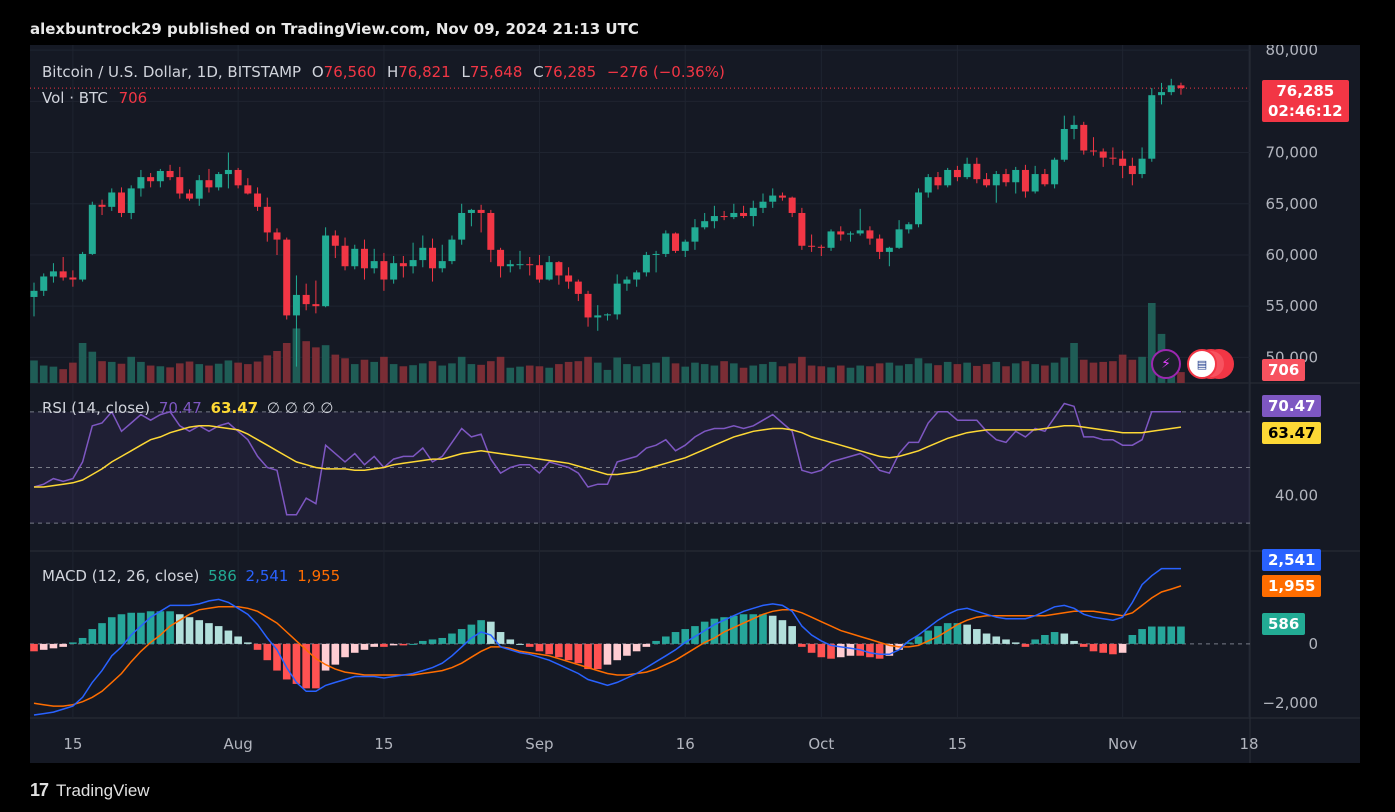 Image resolution: width=1395 pixels, height=812 pixels. What do you see at coordinates (1202, 364) in the screenshot?
I see `us-flag-icon: ▤` at bounding box center [1202, 364].